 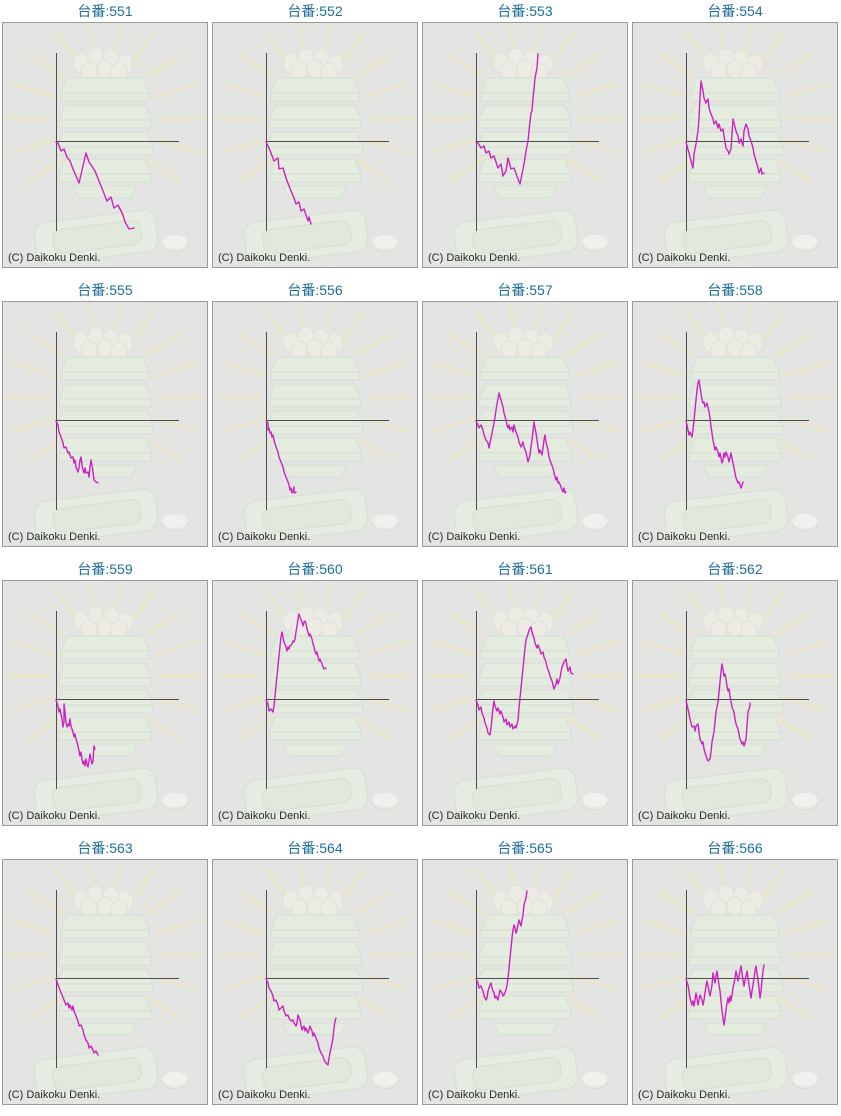 I want to click on machine-number-title: 台番:558, so click(x=735, y=290).